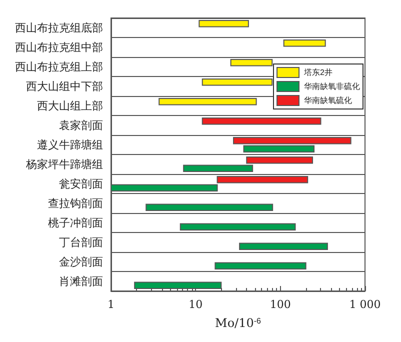 This screenshot has width=401, height=342. I want to click on y-tick-label: 西大山组上部, so click(70, 105).